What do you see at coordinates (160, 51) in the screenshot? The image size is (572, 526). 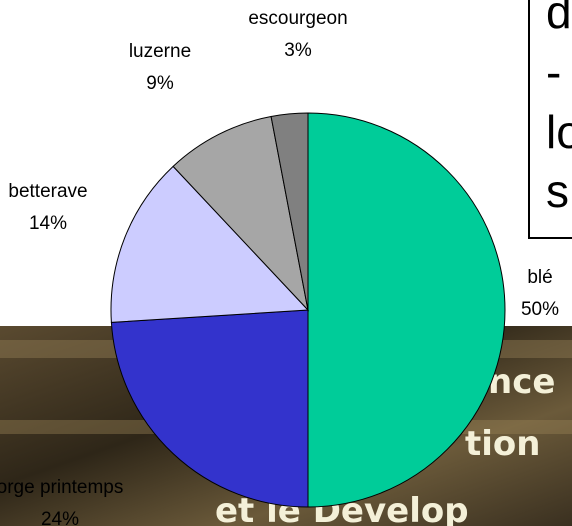 I see `category-label: luzerne` at bounding box center [160, 51].